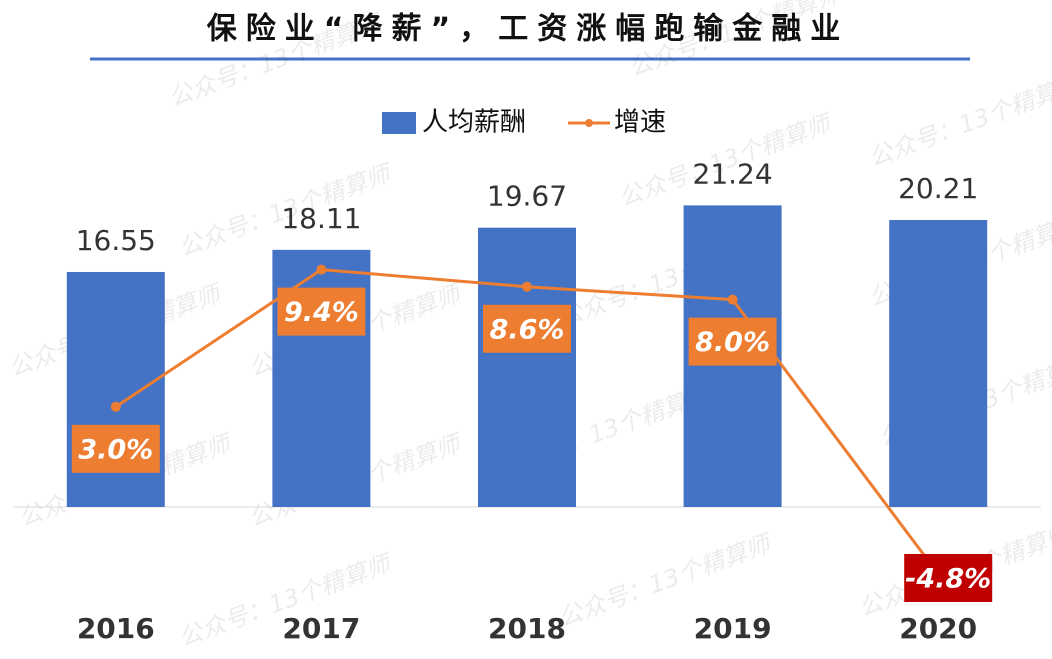 The image size is (1052, 659). I want to click on x-tick-label: 2018, so click(527, 628).